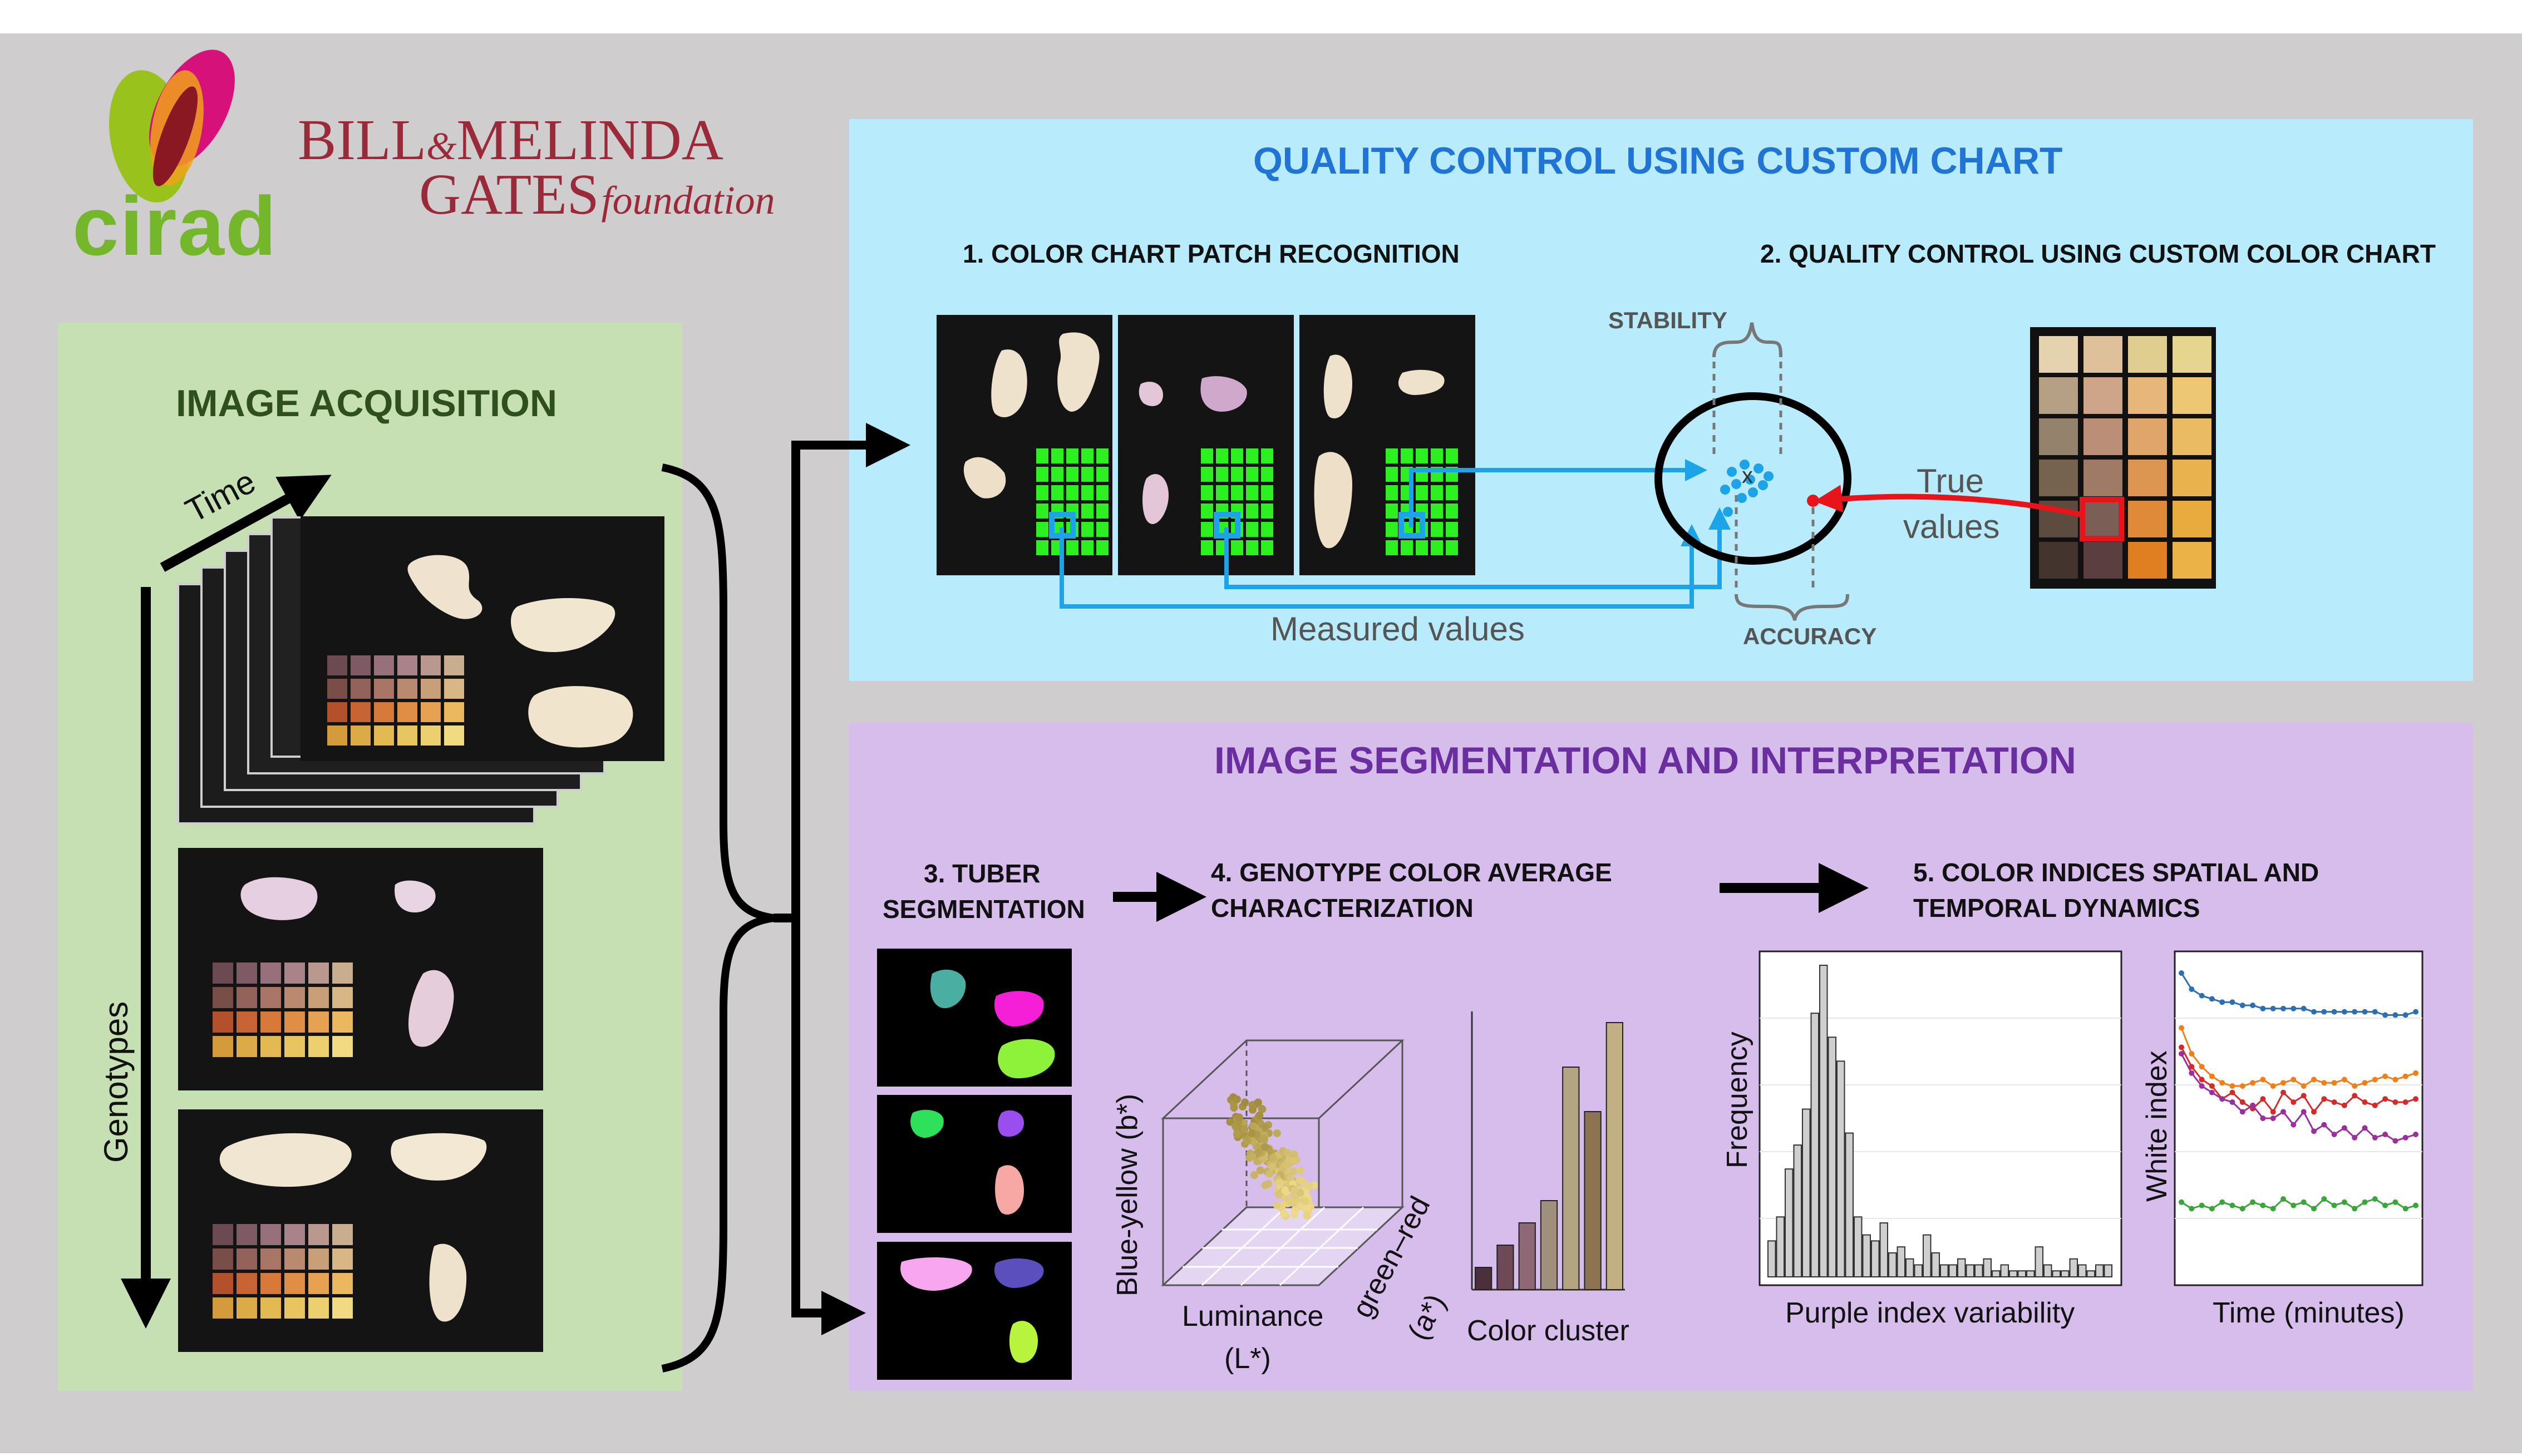 This screenshot has width=2522, height=1456. I want to click on lab-3d-points, so click(1272, 1156).